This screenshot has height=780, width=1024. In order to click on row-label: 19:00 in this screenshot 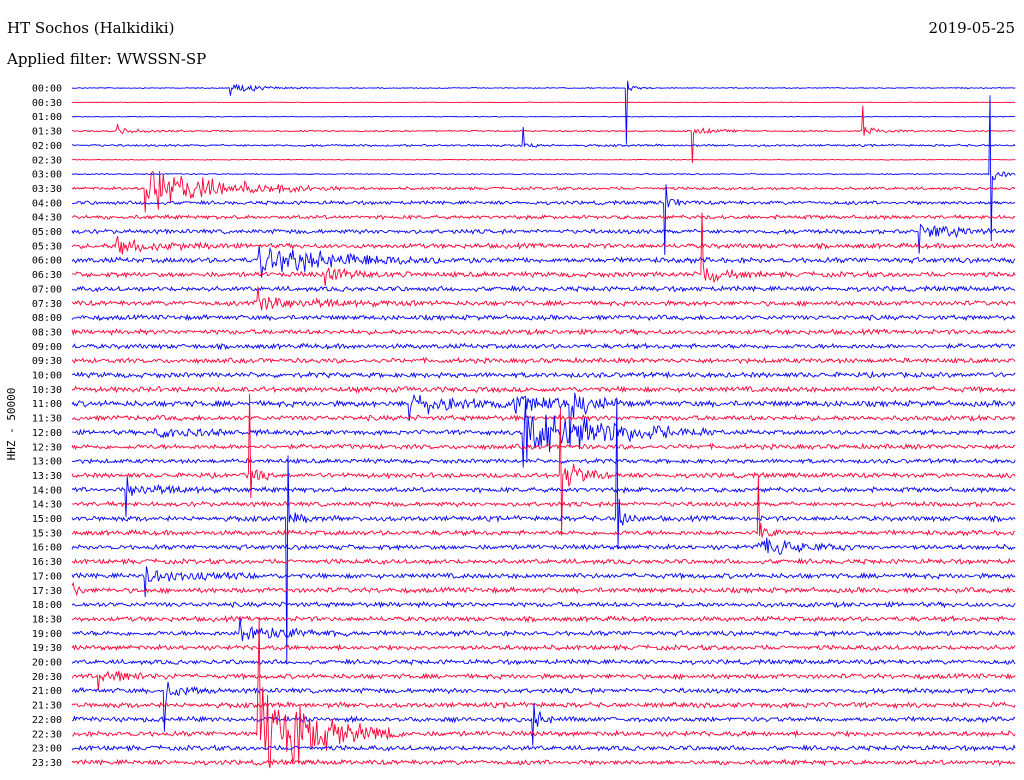, I will do `click(47, 634)`.